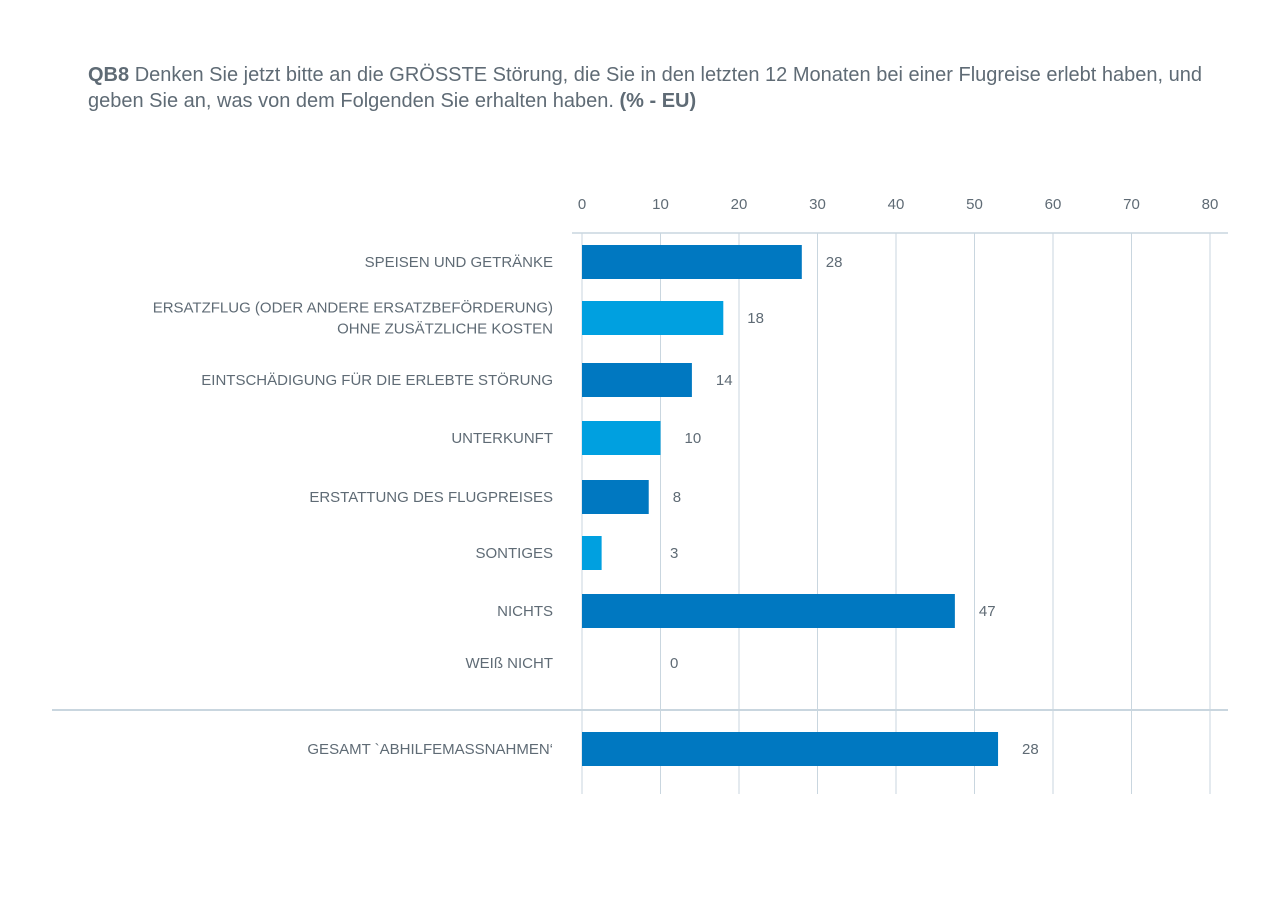 This screenshot has width=1280, height=902. Describe the element at coordinates (817, 204) in the screenshot. I see `tick-label: 30` at that location.